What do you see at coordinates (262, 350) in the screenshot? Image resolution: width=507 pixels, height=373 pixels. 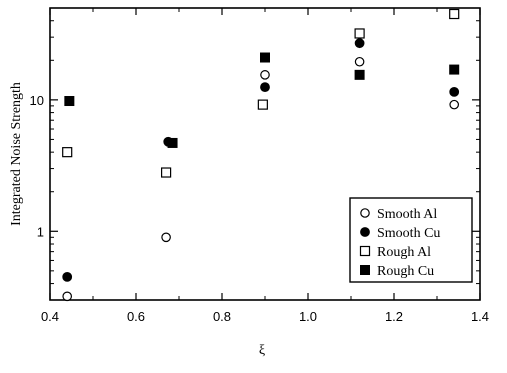 I see `x-axis-label: ξ` at bounding box center [262, 350].